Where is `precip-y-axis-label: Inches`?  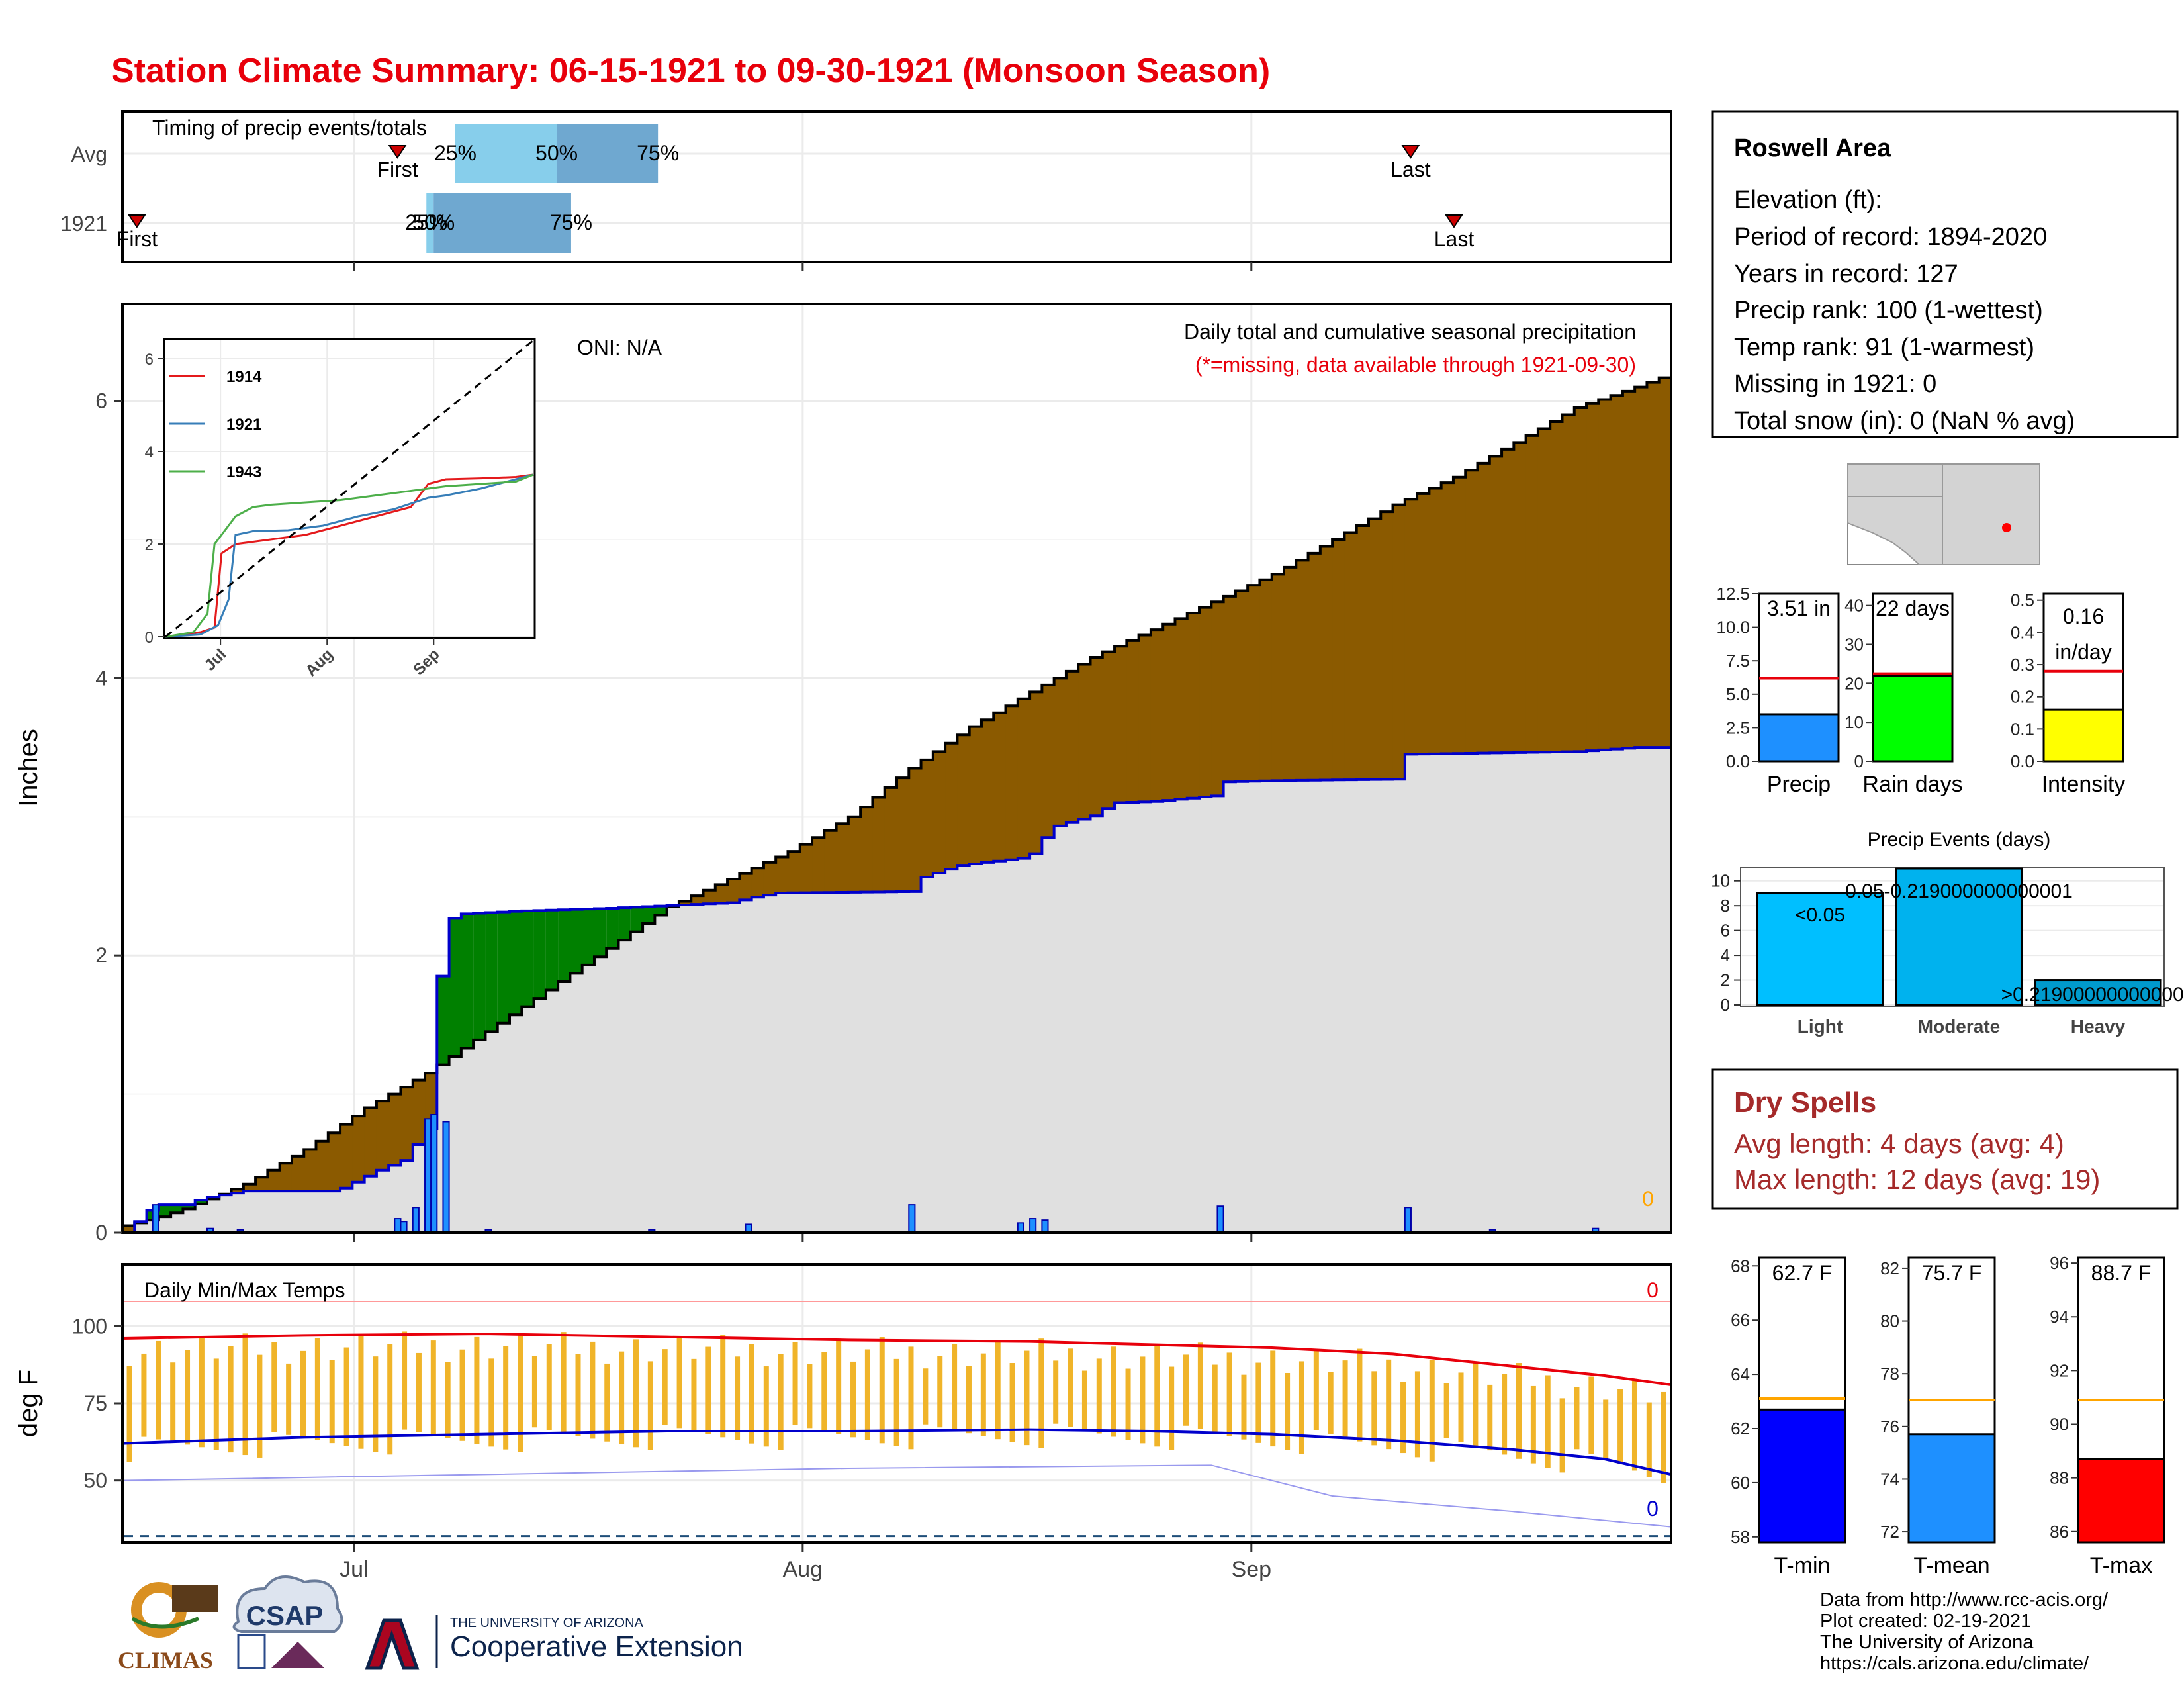 precip-y-axis-label: Inches is located at coordinates (28, 768).